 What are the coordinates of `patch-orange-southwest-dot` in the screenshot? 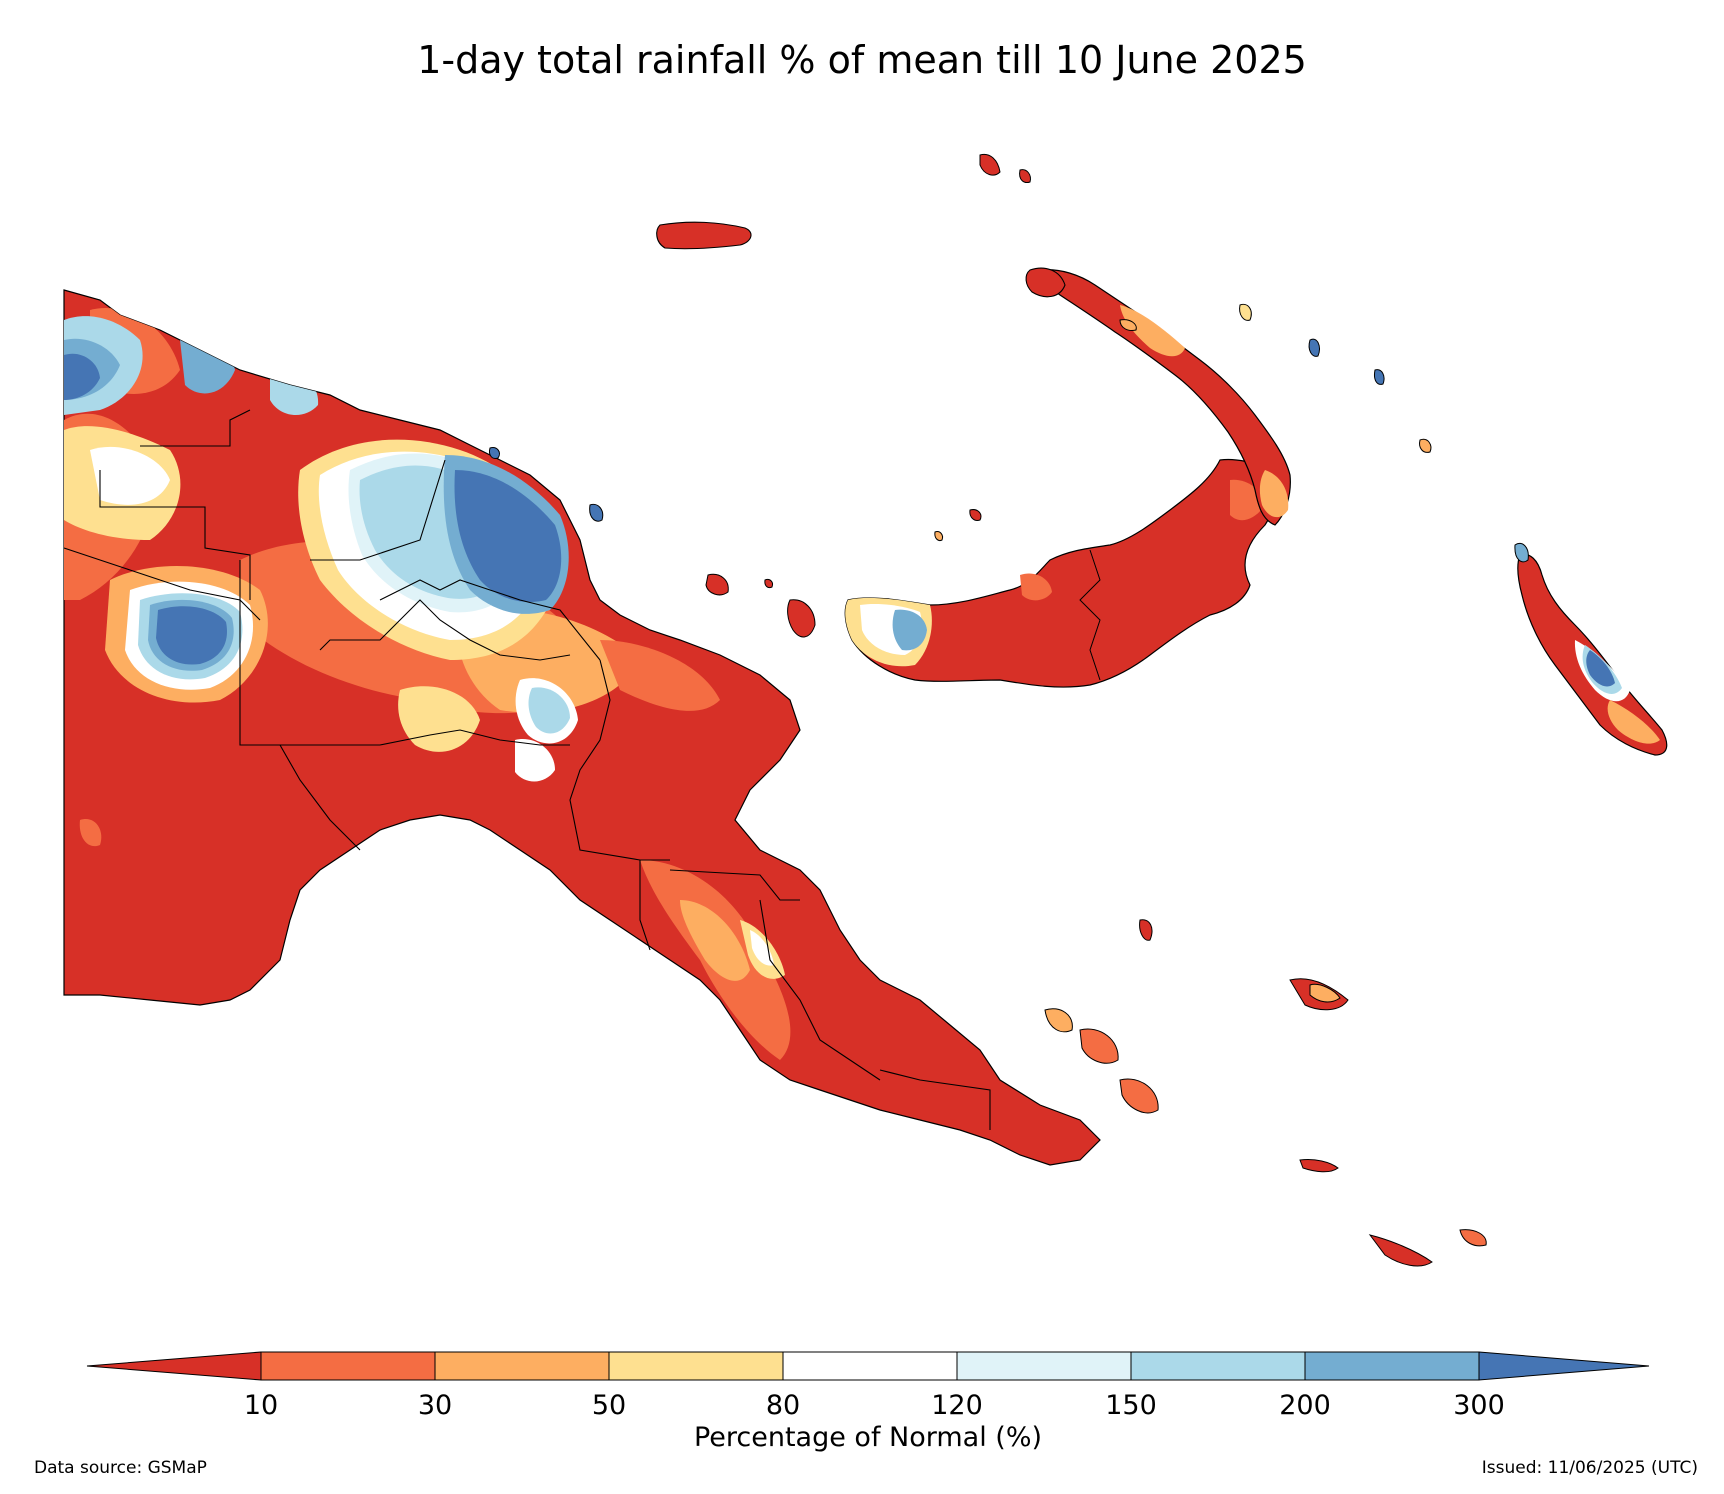 It's located at (90, 833).